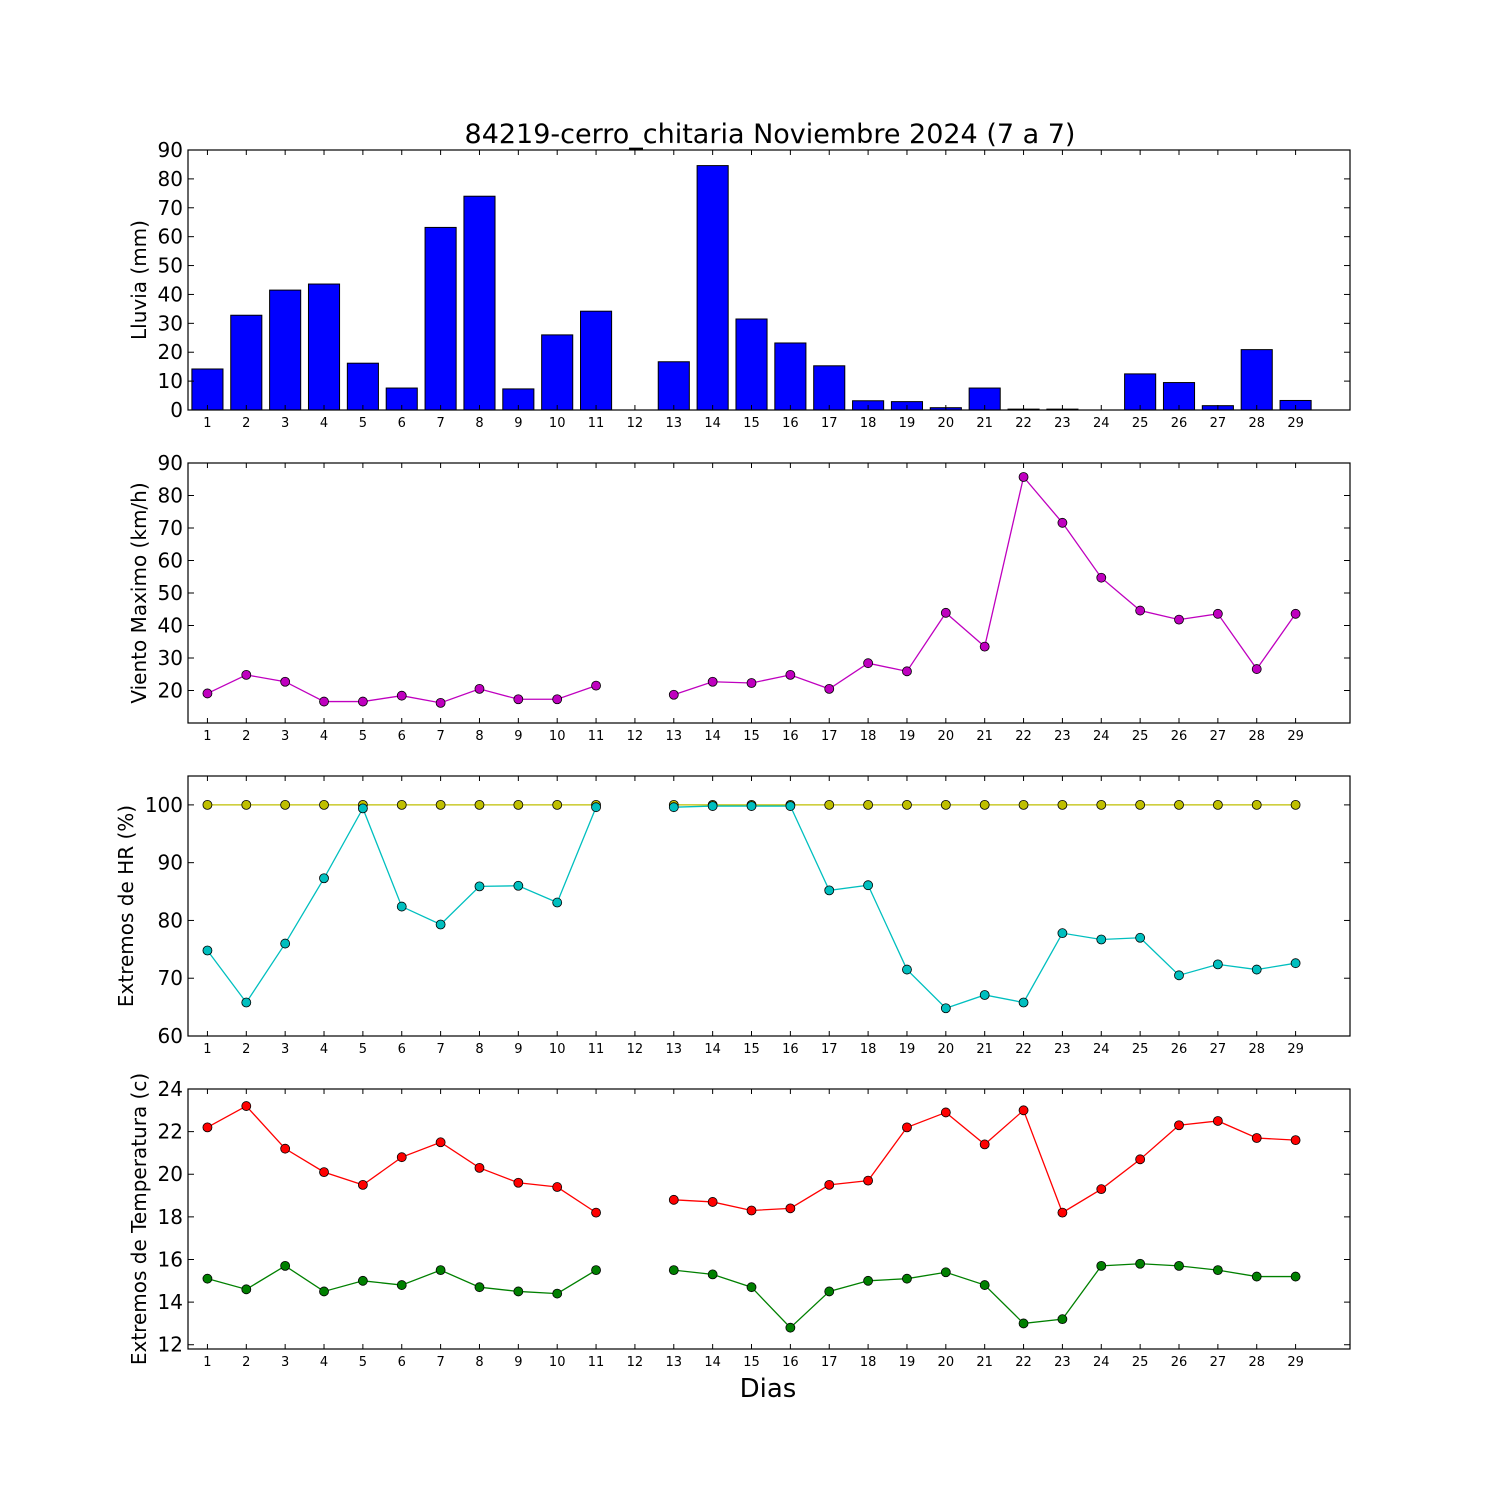  What do you see at coordinates (176, 410) in the screenshot?
I see `y-tick-label: 0` at bounding box center [176, 410].